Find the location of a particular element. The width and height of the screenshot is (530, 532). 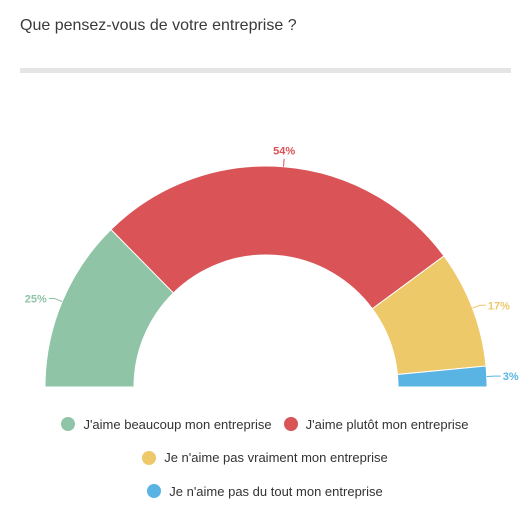

legend-label: Je n'aime pas vraiment mon entreprise is located at coordinates (276, 457).